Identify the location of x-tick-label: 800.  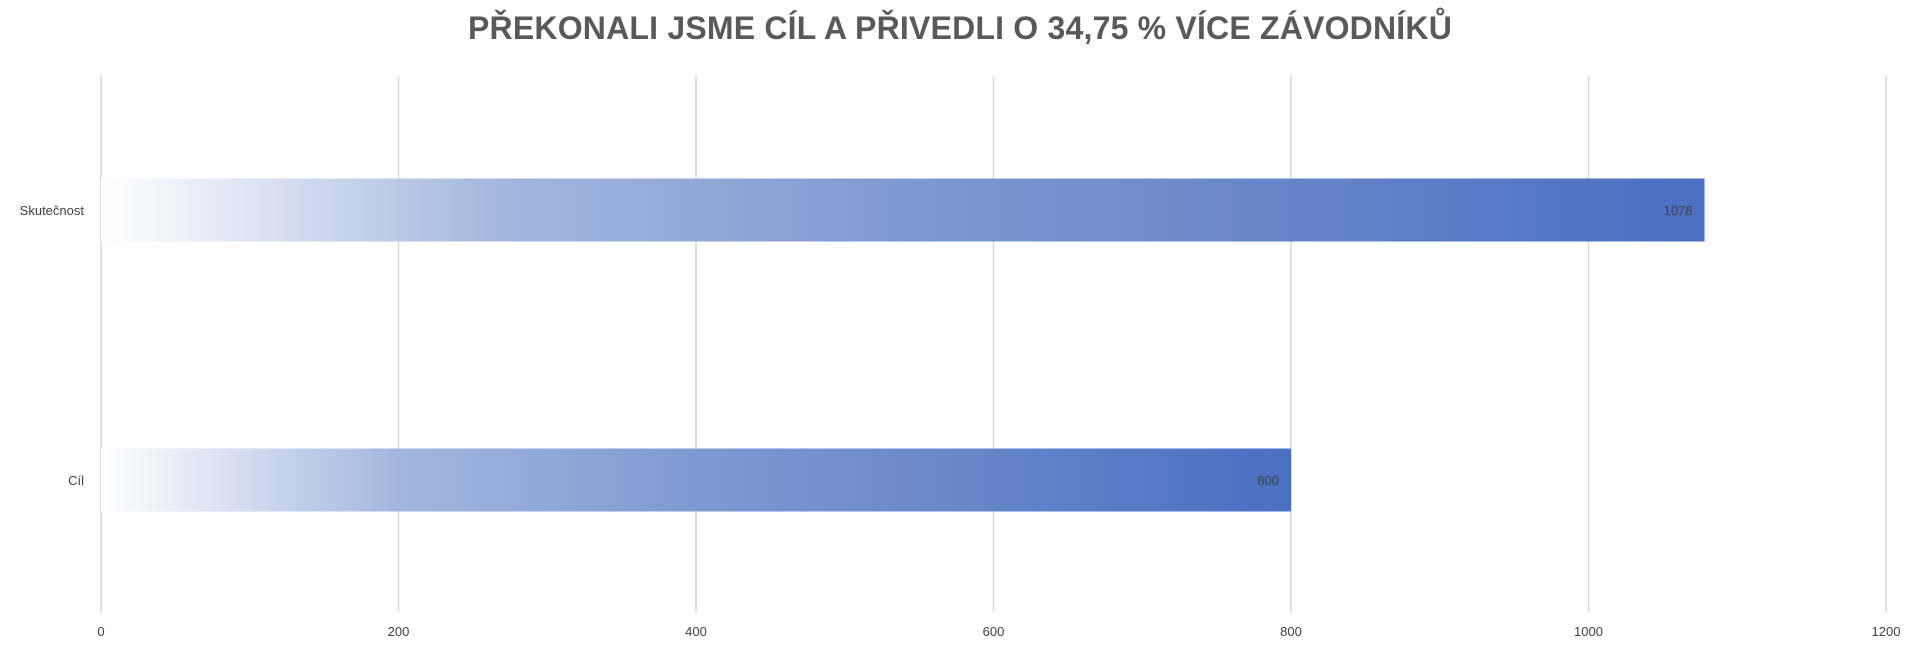
(1291, 631).